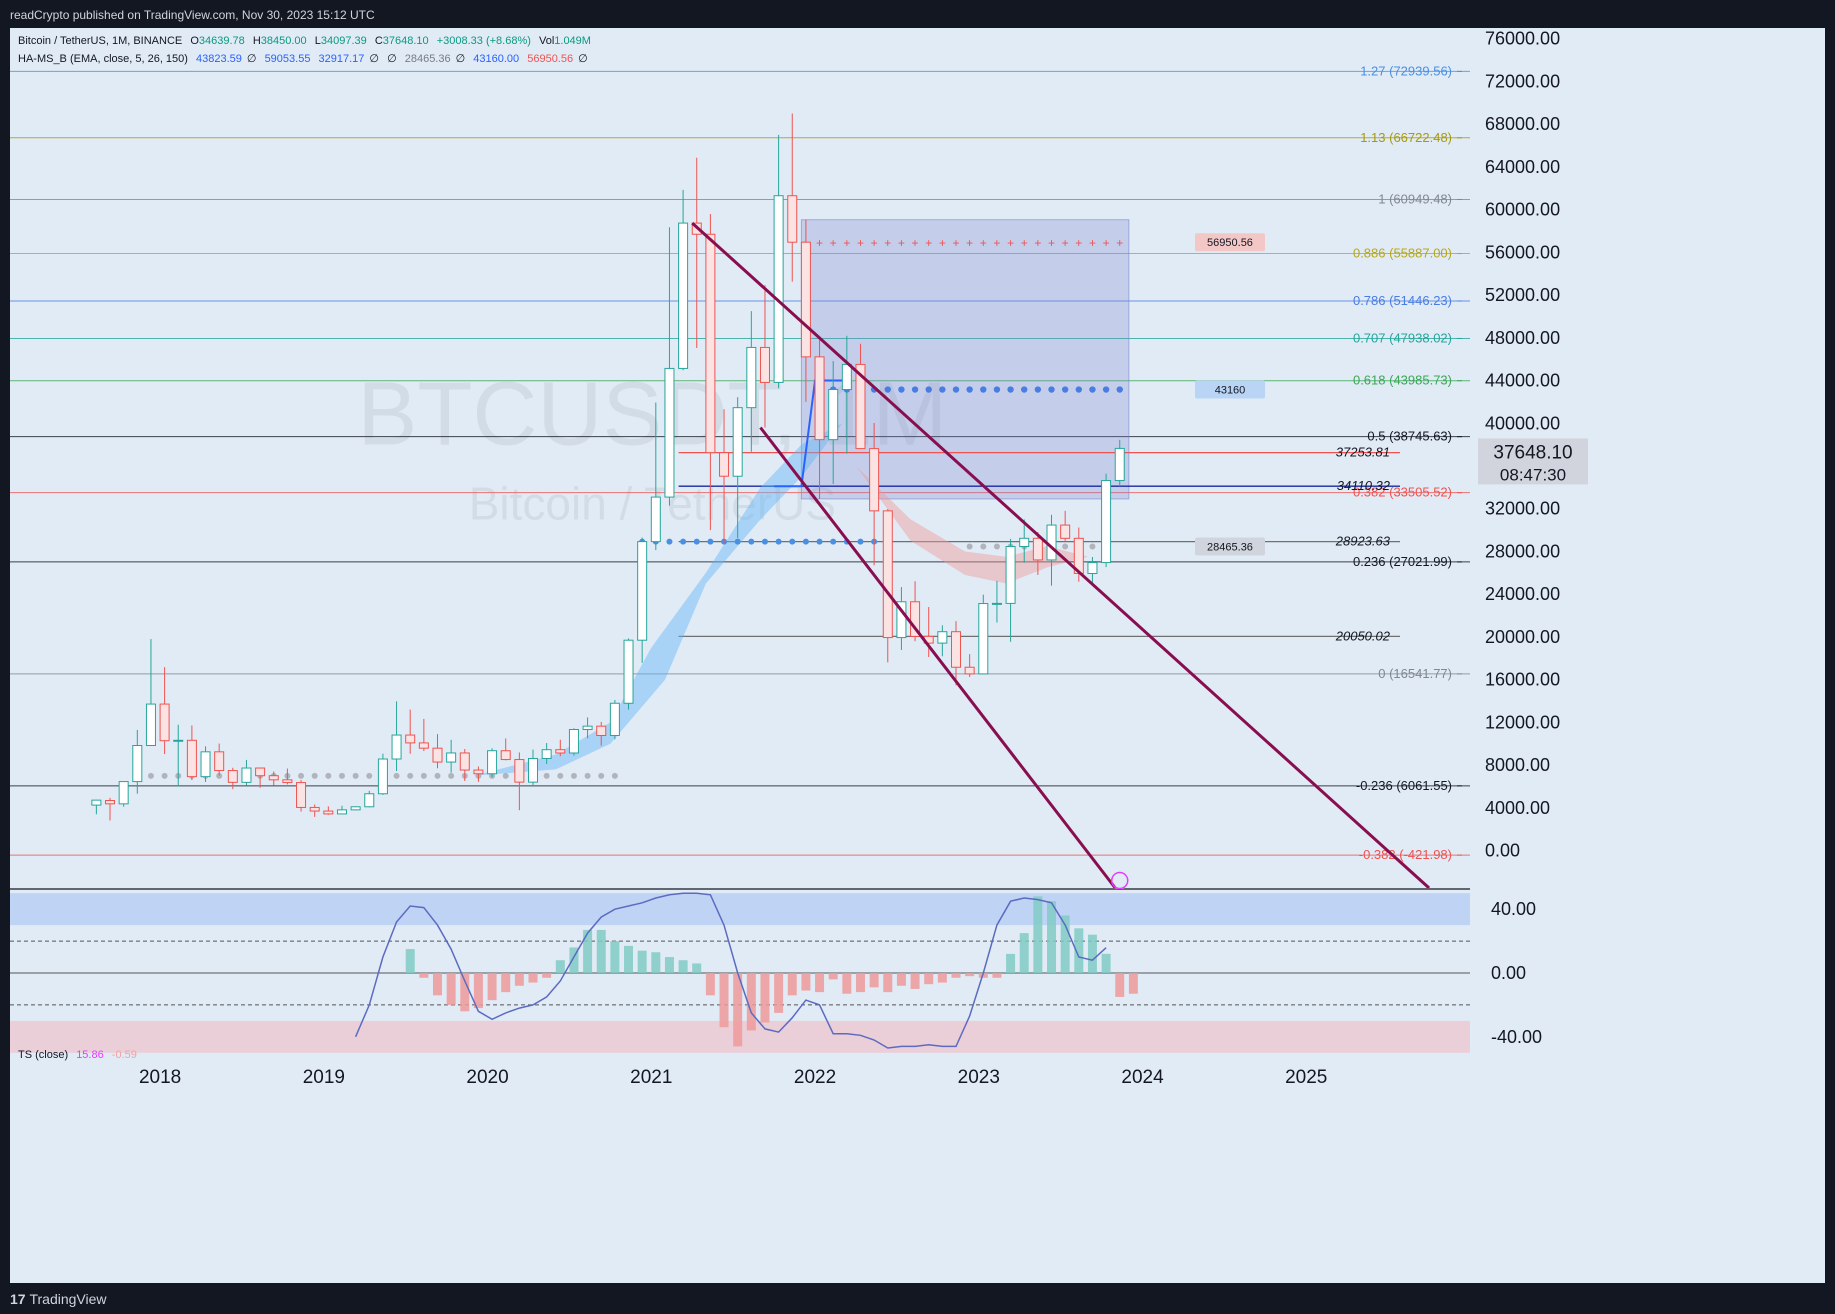  Describe the element at coordinates (1517, 808) in the screenshot. I see `price-axis-label: 4000.00` at that location.